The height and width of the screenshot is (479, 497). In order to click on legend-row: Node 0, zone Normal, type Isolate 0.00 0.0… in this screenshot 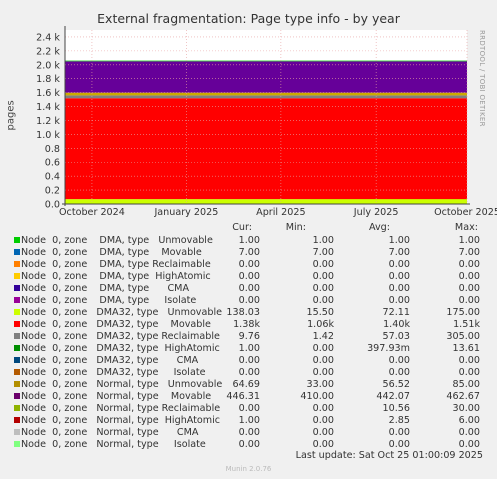, I will do `click(249, 444)`.